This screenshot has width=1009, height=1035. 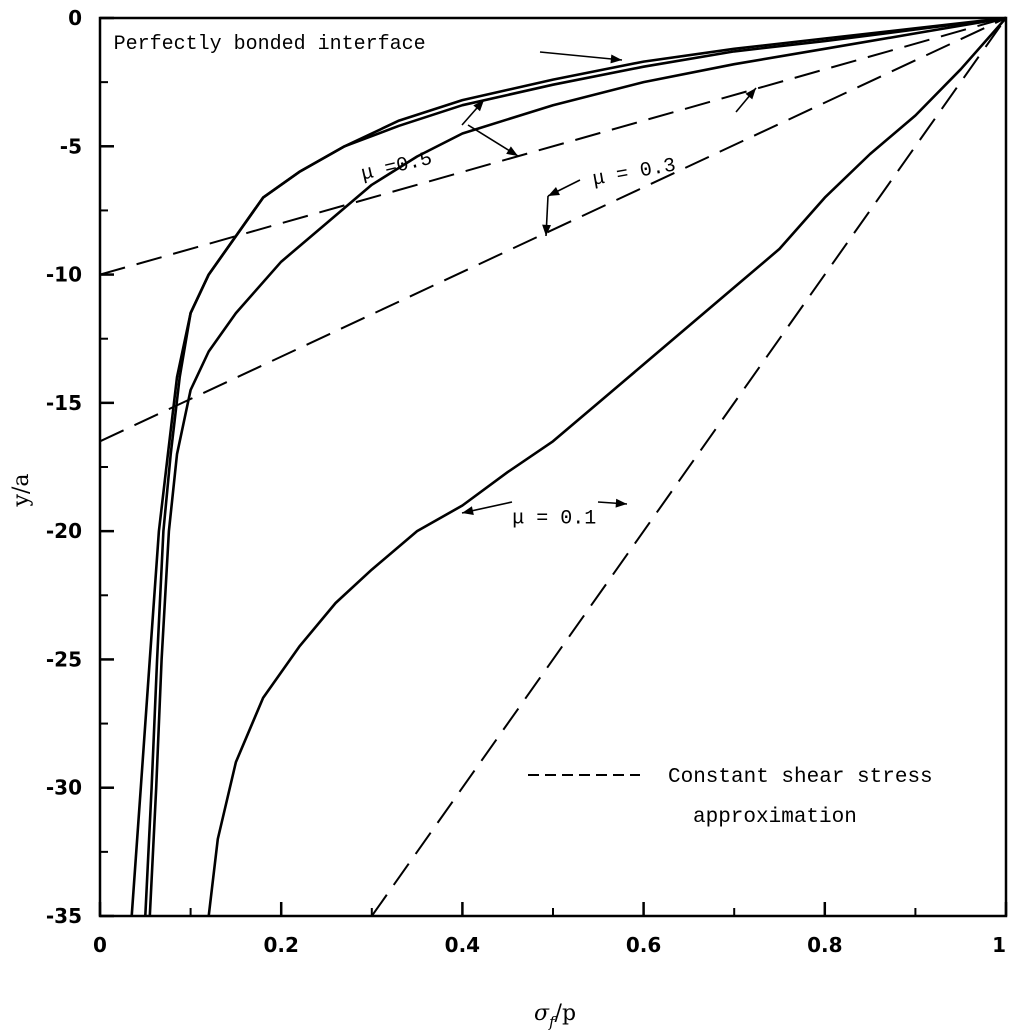 What do you see at coordinates (64, 916) in the screenshot?
I see `y-tick-label: -35` at bounding box center [64, 916].